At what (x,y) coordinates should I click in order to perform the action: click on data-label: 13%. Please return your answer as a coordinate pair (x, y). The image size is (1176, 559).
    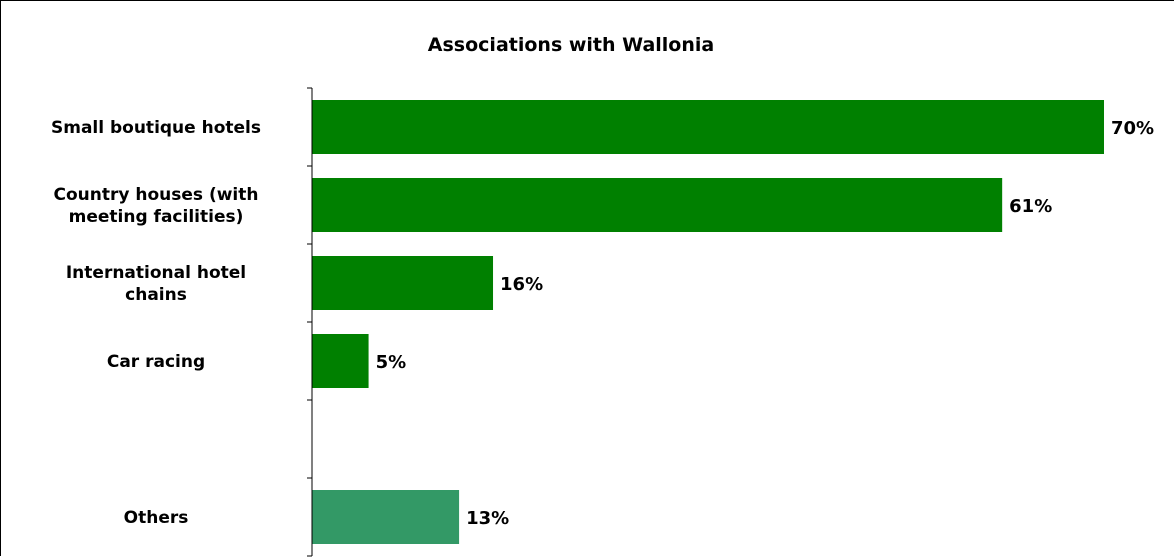
    Looking at the image, I should click on (487, 518).